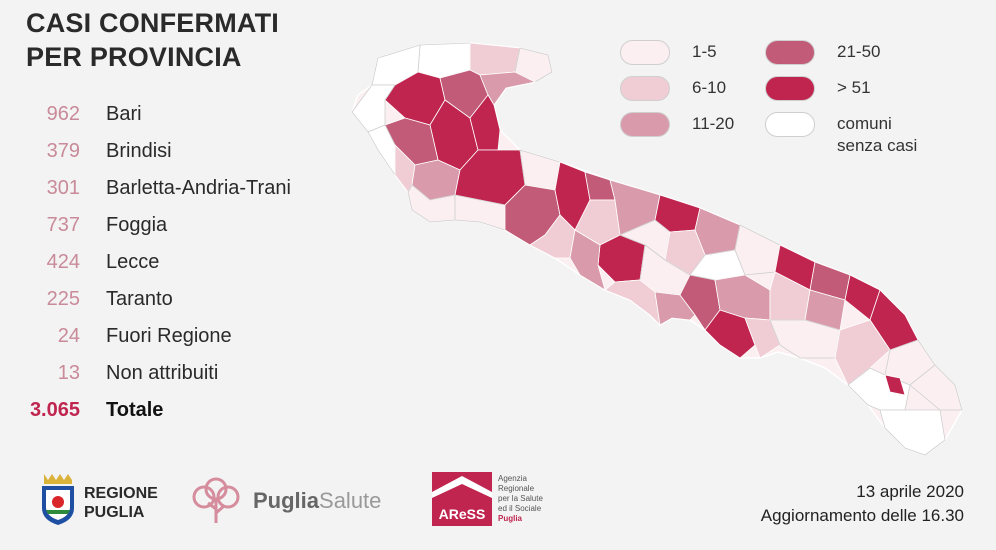  Describe the element at coordinates (462, 499) in the screenshot. I see `aress-logo-icon: AReSS` at that location.